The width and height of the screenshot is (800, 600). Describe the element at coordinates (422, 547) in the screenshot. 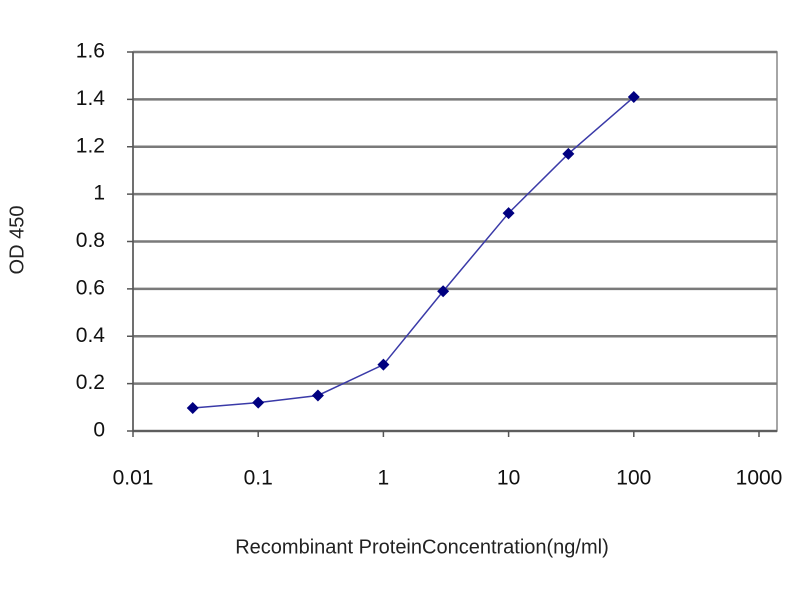

I see `x-axis-title: Recombinant ProteinConcentration(ng/ml)` at that location.